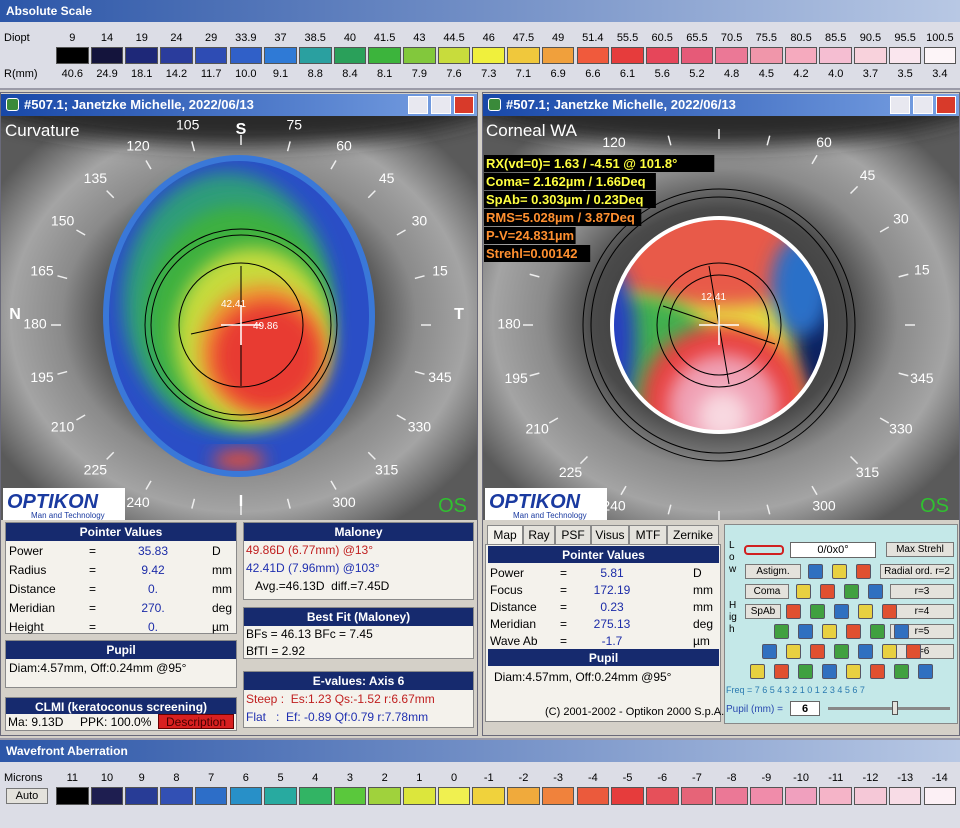  Describe the element at coordinates (107, 74) in the screenshot. I see `scale-label: 24.9` at that location.